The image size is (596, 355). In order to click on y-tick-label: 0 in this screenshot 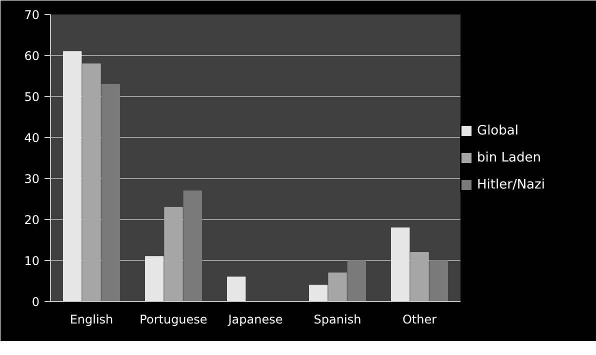, I will do `click(36, 302)`.